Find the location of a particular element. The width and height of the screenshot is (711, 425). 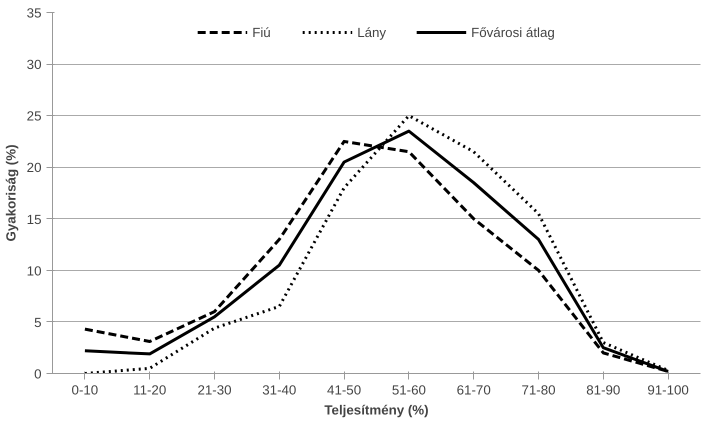

x-tick-label: 31-40 is located at coordinates (279, 390).